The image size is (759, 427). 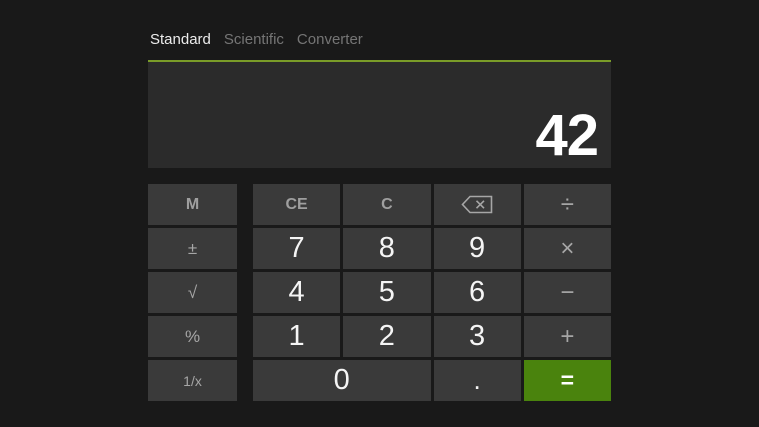 I want to click on sqrt-button: √, so click(x=192, y=292).